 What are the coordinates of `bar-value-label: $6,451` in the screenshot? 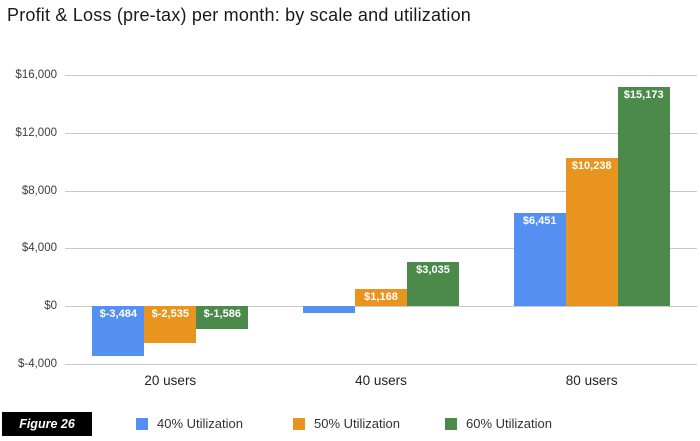 It's located at (539, 221).